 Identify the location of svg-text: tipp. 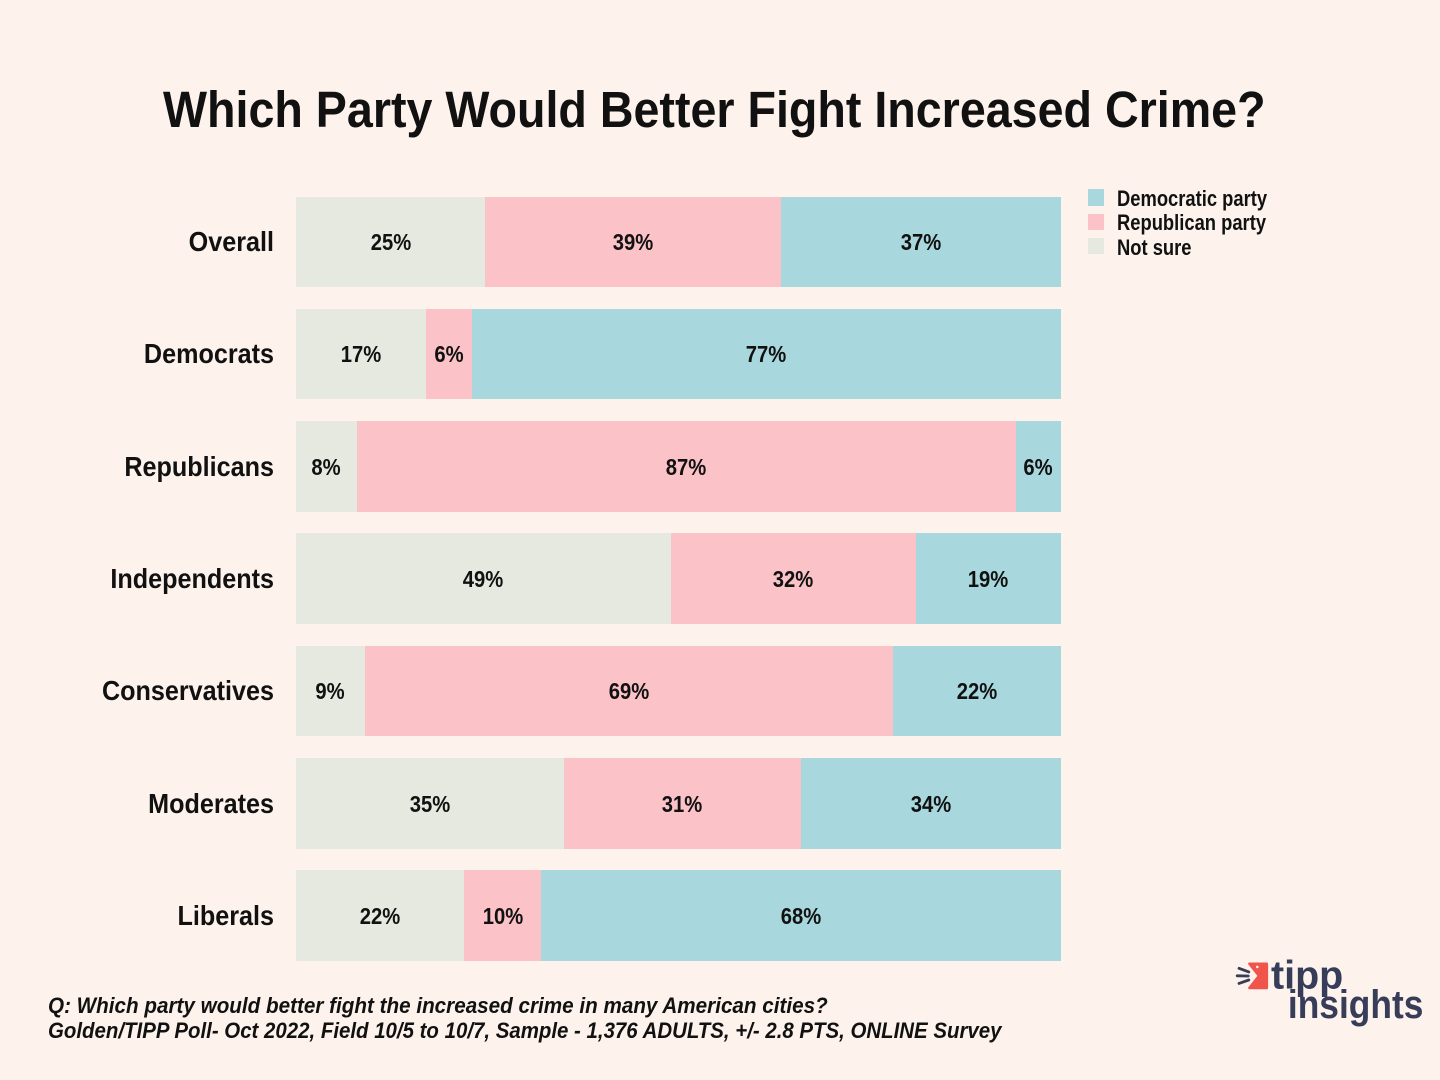
(1307, 975).